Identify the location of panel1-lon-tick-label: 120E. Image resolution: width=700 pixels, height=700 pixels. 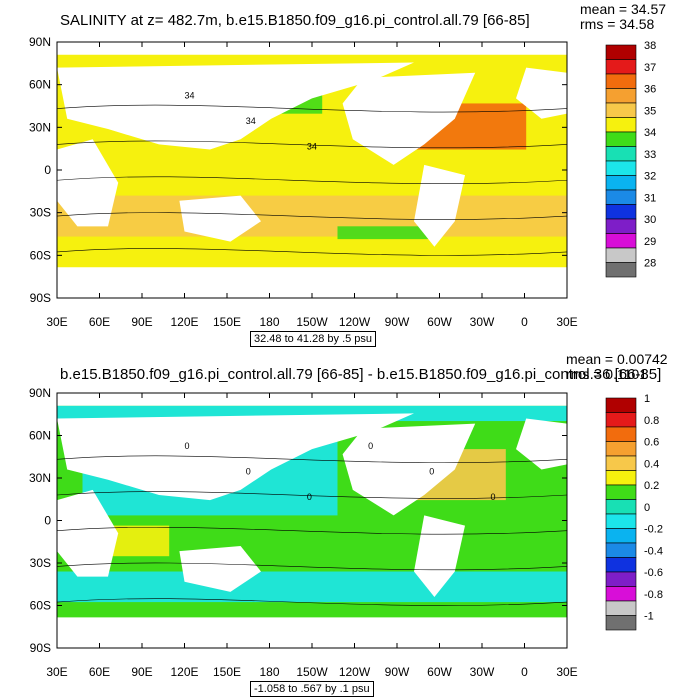
(184, 322).